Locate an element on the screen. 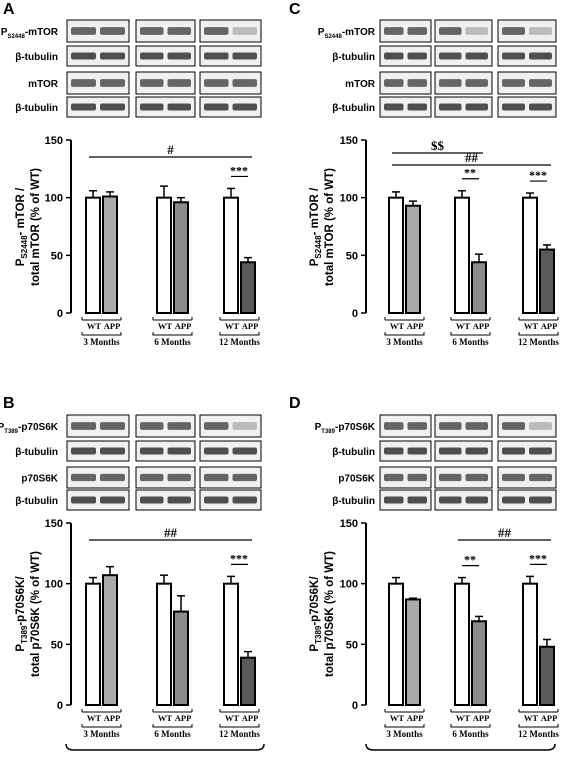 The width and height of the screenshot is (567, 758). significance-label: *** is located at coordinates (538, 175).